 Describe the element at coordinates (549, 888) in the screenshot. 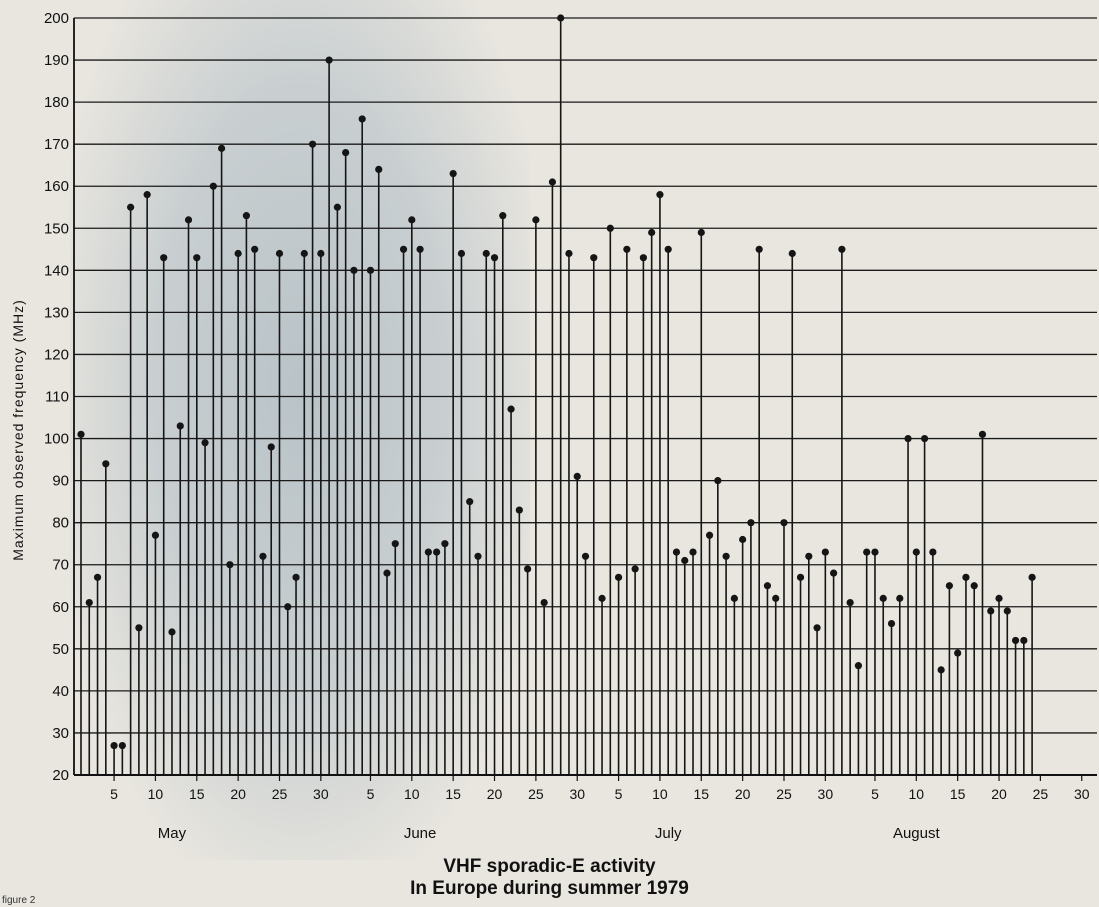

I see `chart-subtitle: In Europe during summer 1979` at that location.